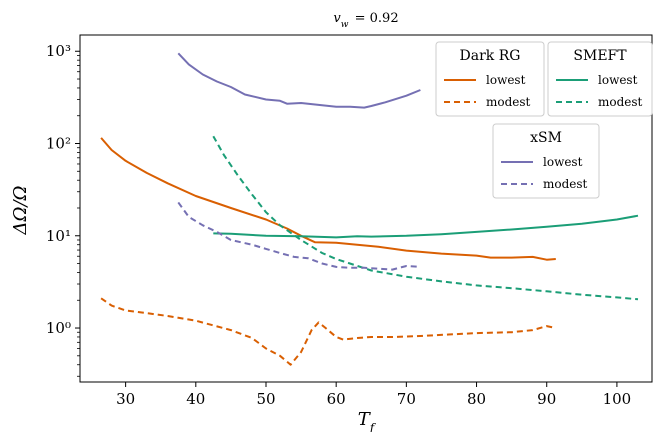 The height and width of the screenshot is (432, 656). I want to click on x-tick-label: 50, so click(265, 399).